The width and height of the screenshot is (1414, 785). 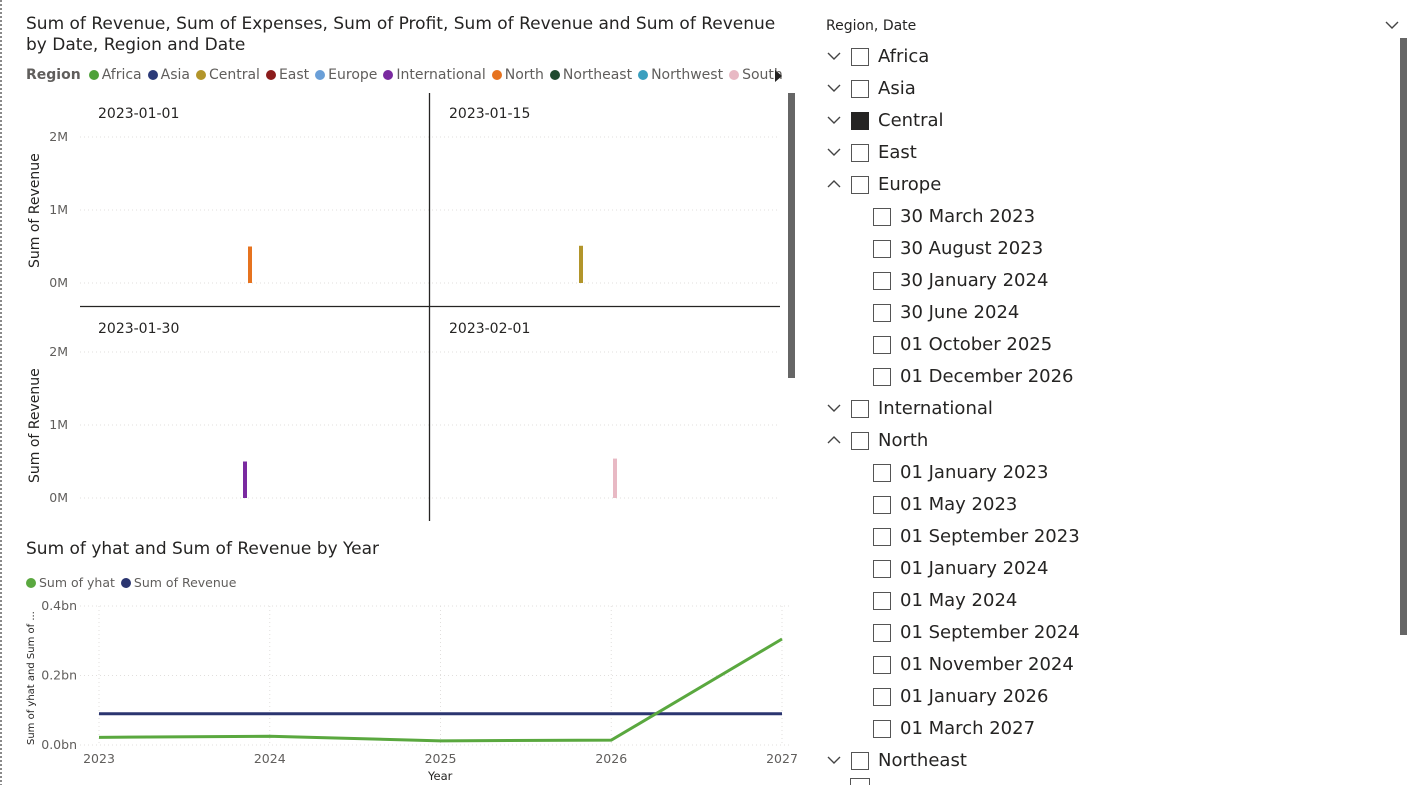 What do you see at coordinates (294, 75) in the screenshot?
I see `legend-label: East` at bounding box center [294, 75].